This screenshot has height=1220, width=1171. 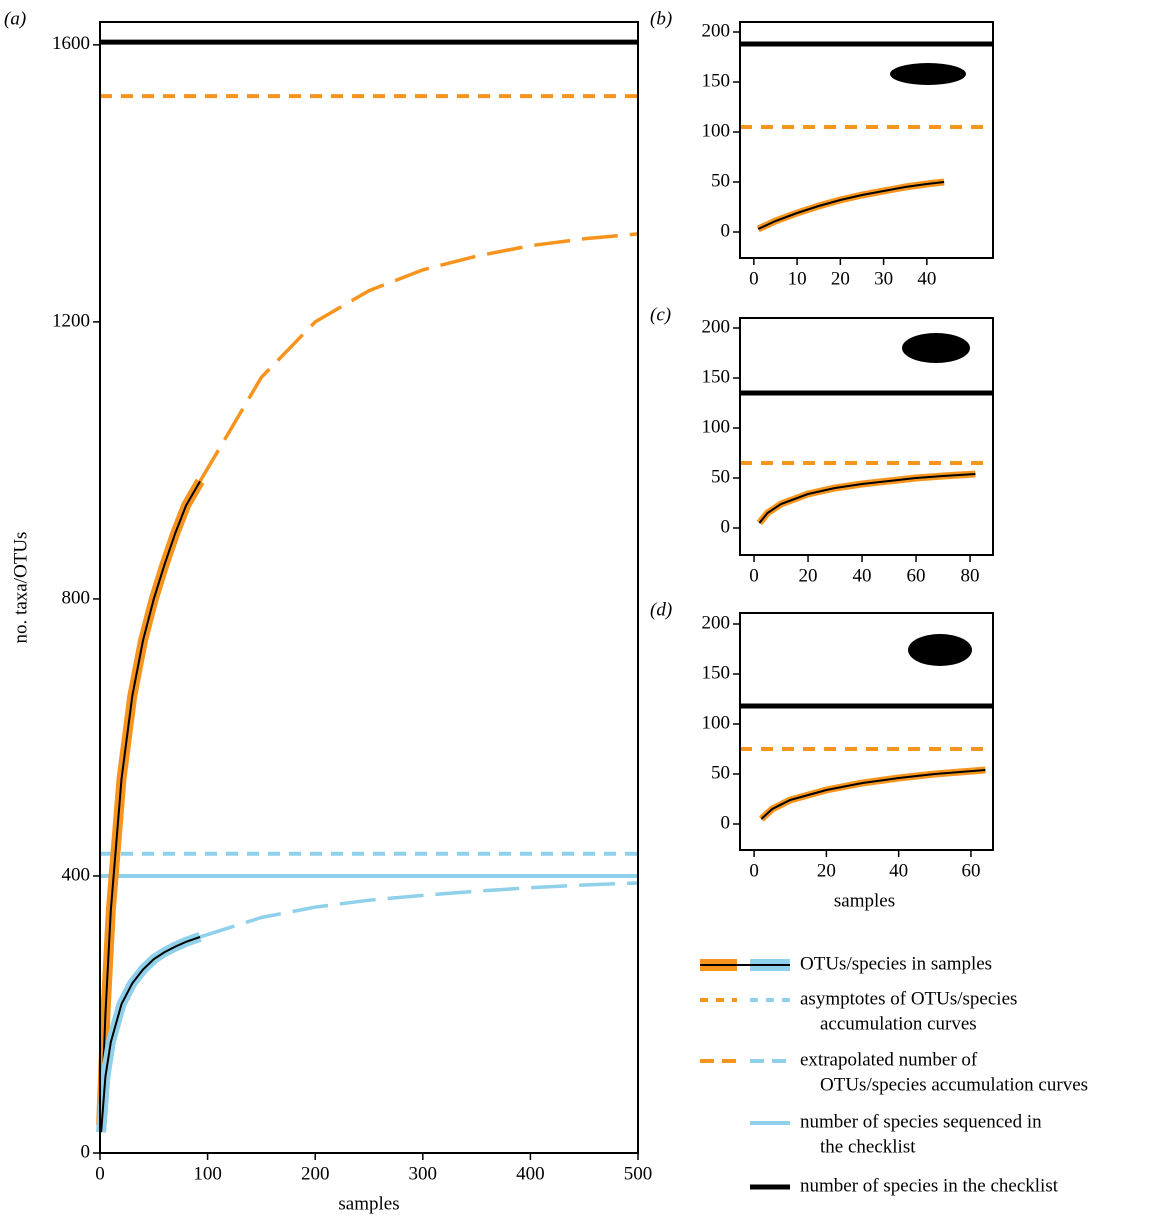 I want to click on x-tick-label: 300, so click(x=423, y=1173).